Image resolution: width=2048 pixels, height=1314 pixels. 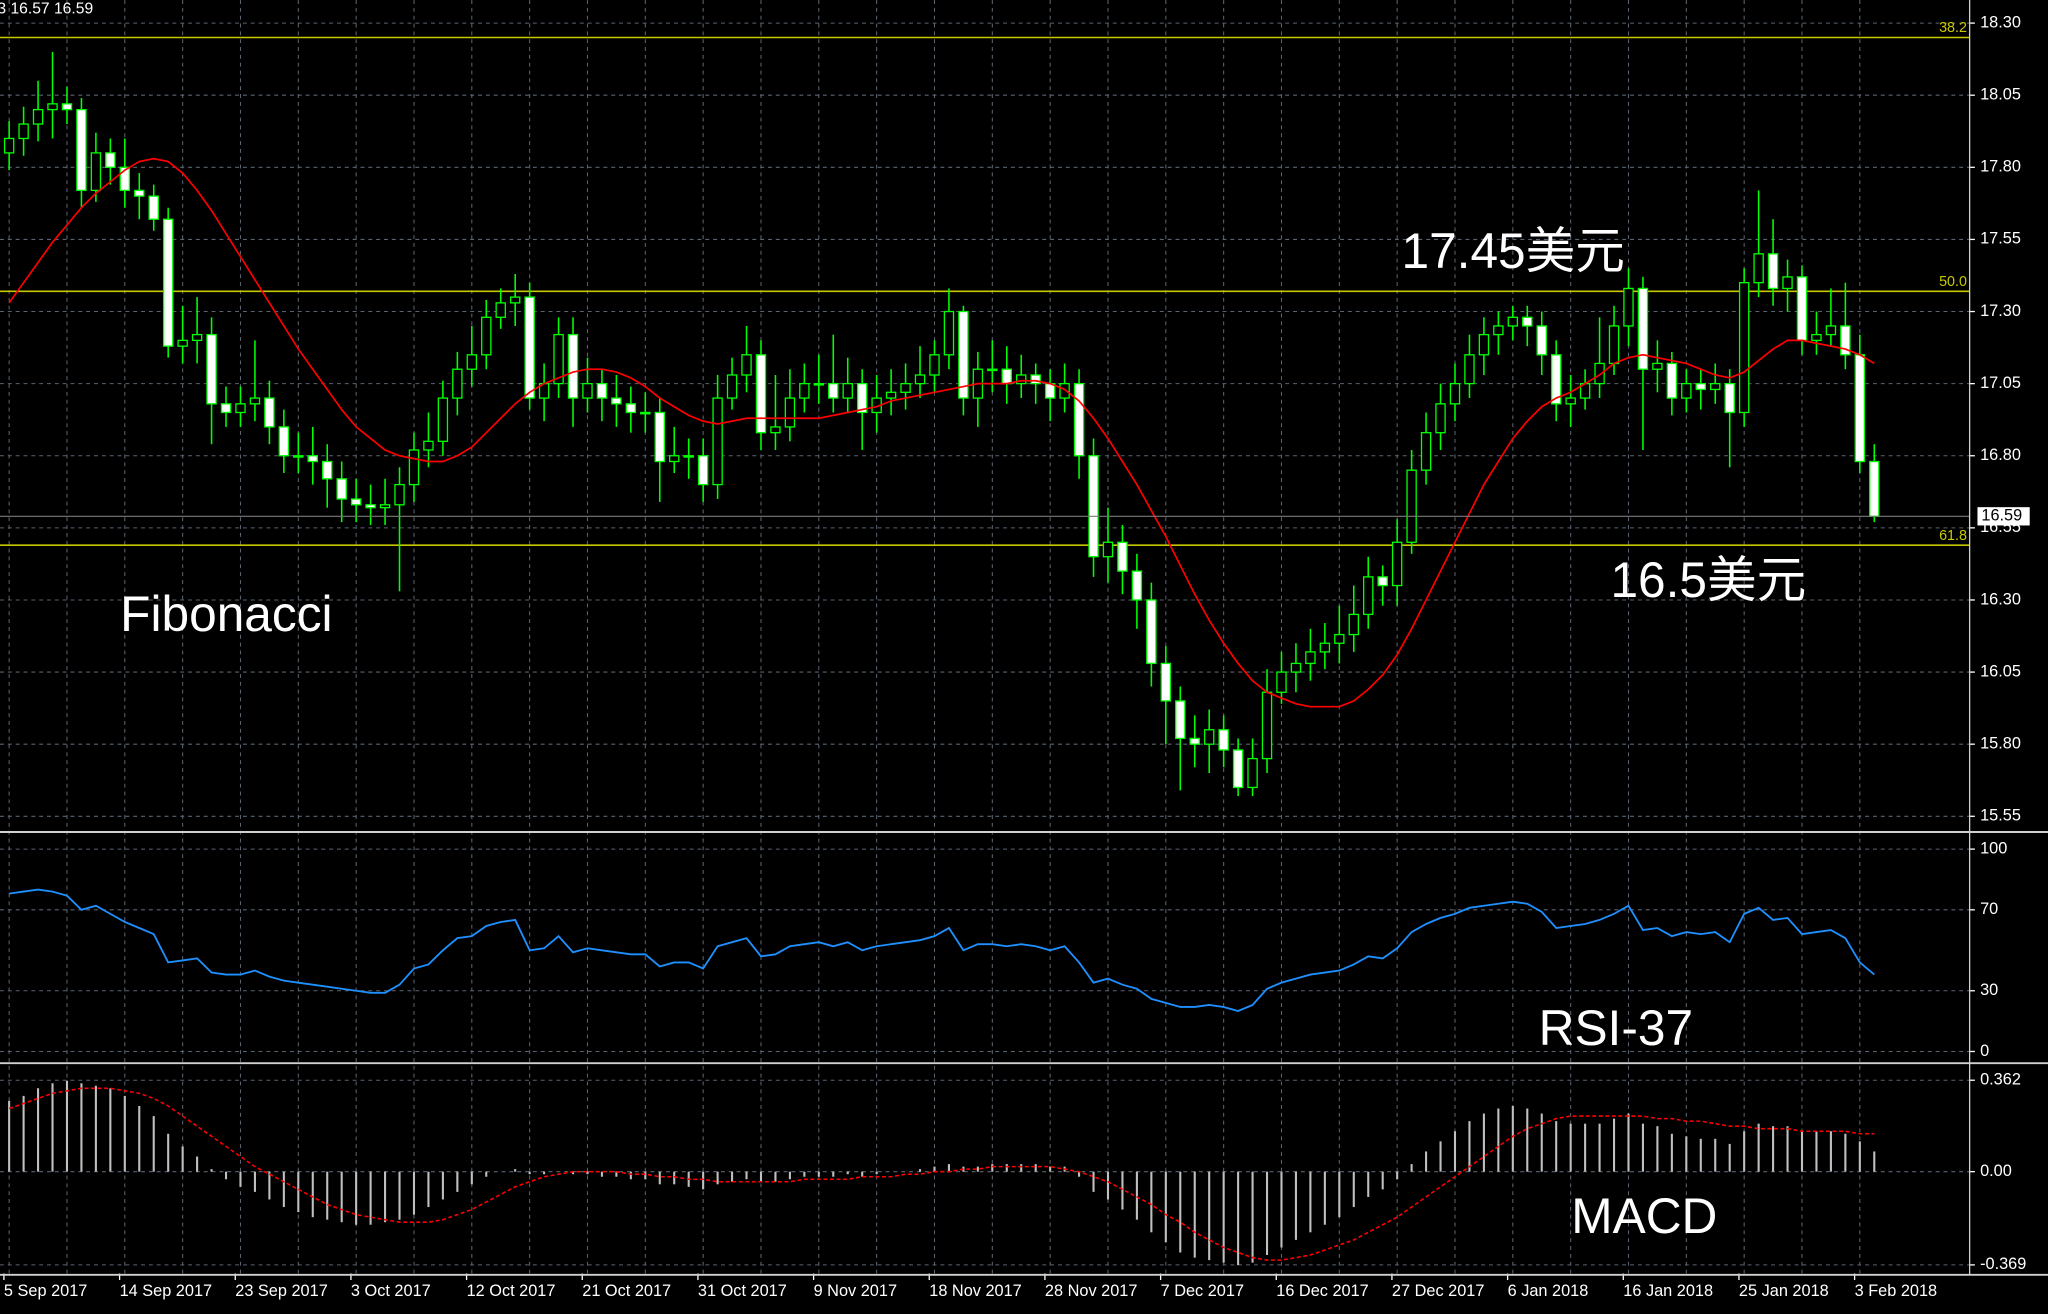 What do you see at coordinates (2000, 671) in the screenshot?
I see `y-tick-label: 16.05` at bounding box center [2000, 671].